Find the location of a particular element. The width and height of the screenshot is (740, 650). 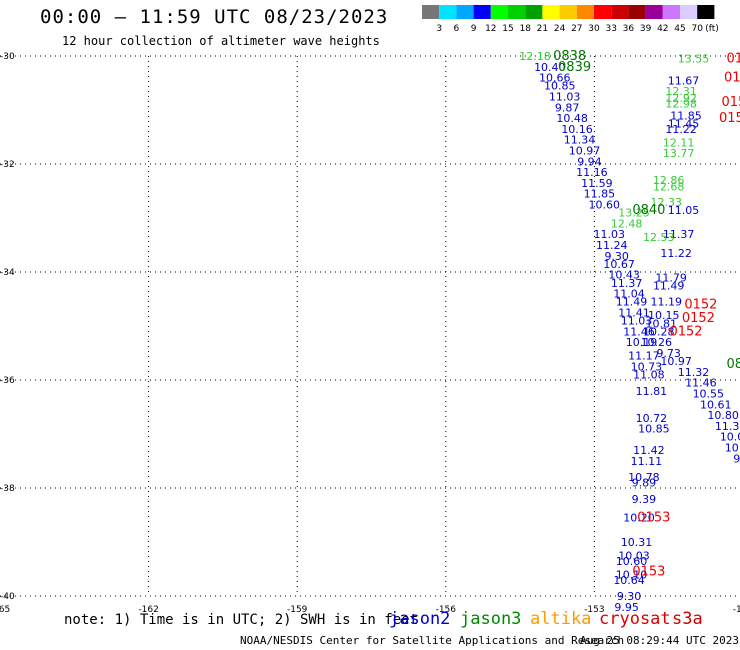

data-label-jason2: 9.39 is located at coordinates (644, 499).